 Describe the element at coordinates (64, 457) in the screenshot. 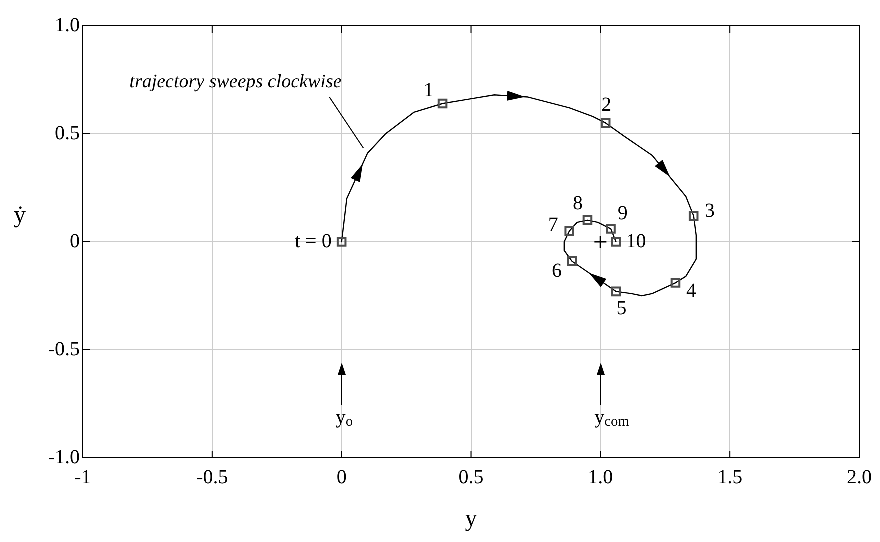

I see `y-tick-label: -1.0` at that location.